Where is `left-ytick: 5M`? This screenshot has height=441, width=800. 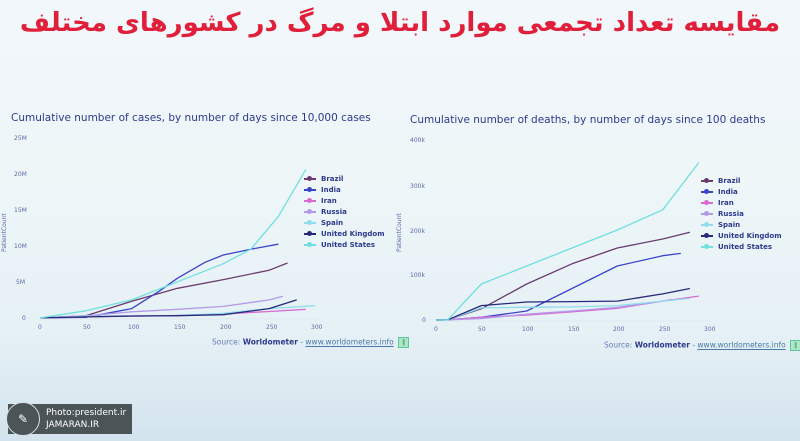 left-ytick: 5M is located at coordinates (20, 282).